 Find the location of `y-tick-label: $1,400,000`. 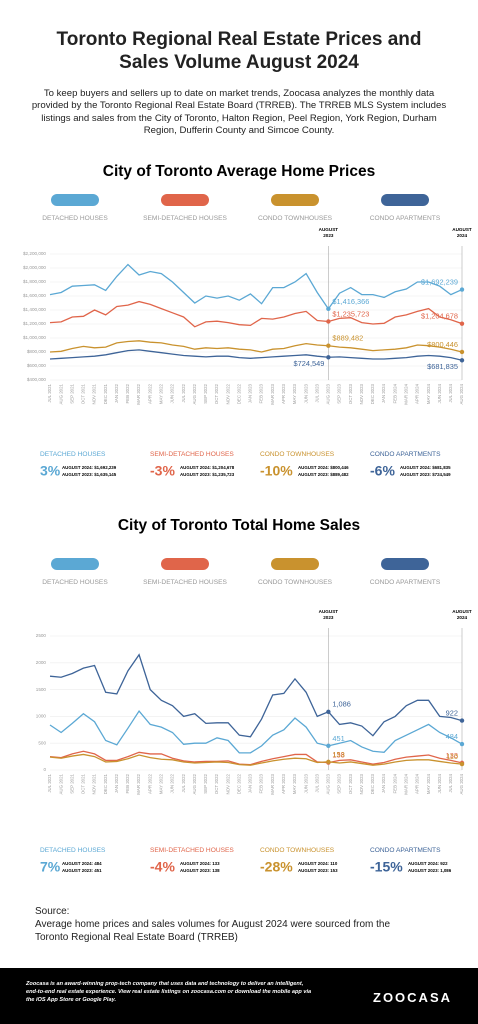

y-tick-label: $1,400,000 is located at coordinates (34, 309).